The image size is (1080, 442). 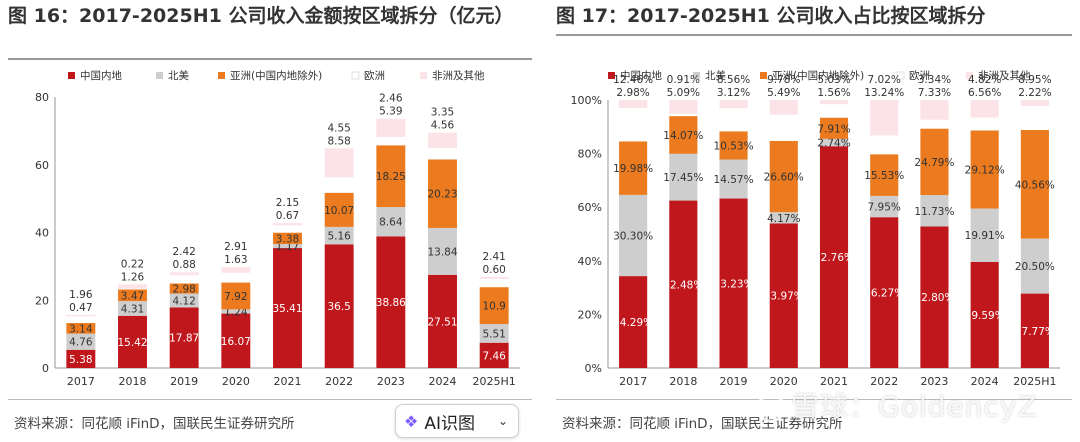 I want to click on data-label: 1.56%, so click(x=833, y=93).